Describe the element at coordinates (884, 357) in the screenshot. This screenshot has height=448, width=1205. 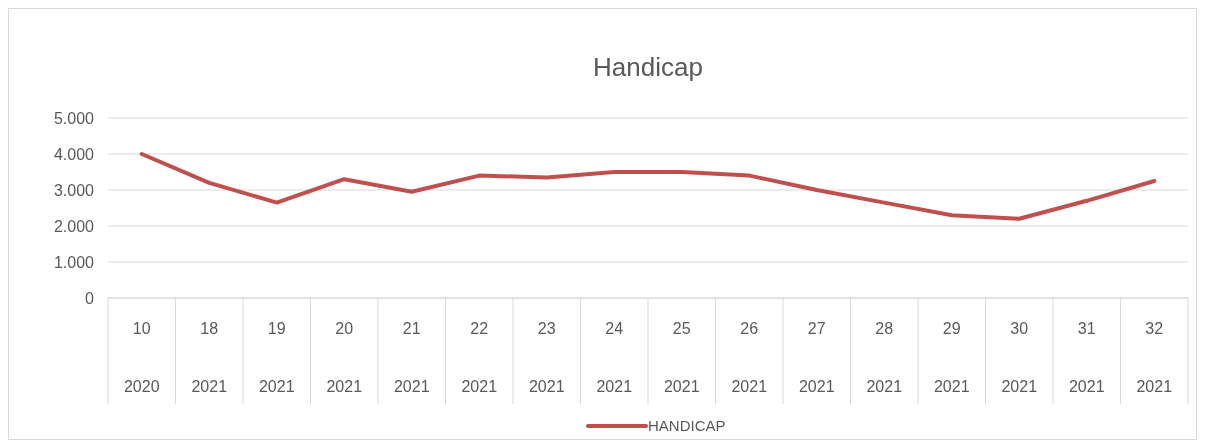
I see `category-label: 28 2021` at that location.